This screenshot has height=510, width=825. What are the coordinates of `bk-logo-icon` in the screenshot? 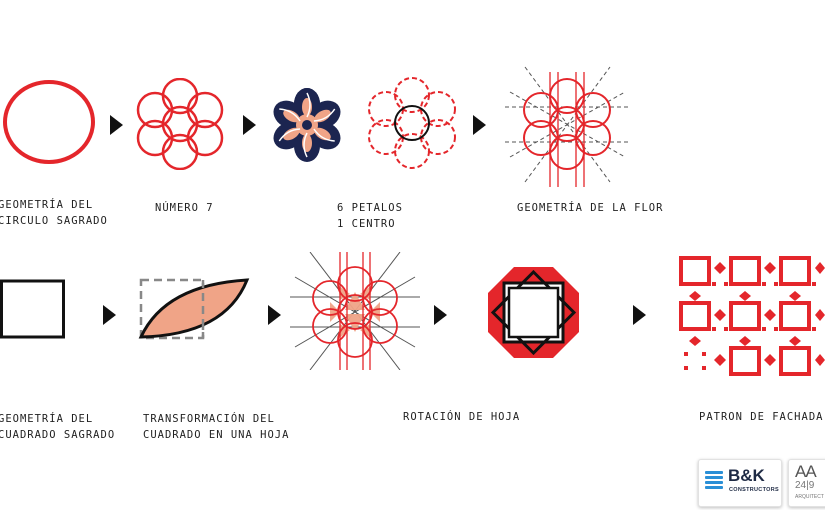 It's located at (714, 480).